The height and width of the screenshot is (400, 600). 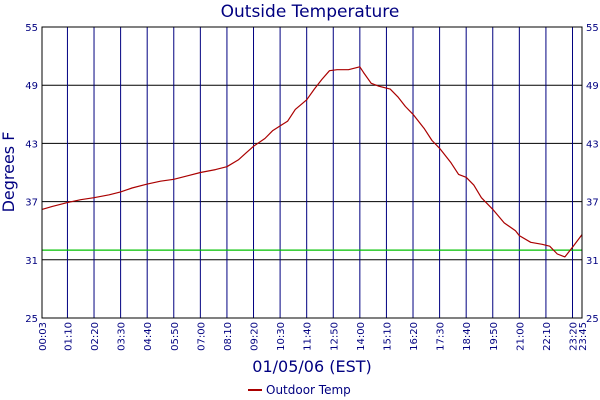 I want to click on y-tick-label-left: 55, so click(x=31, y=28).